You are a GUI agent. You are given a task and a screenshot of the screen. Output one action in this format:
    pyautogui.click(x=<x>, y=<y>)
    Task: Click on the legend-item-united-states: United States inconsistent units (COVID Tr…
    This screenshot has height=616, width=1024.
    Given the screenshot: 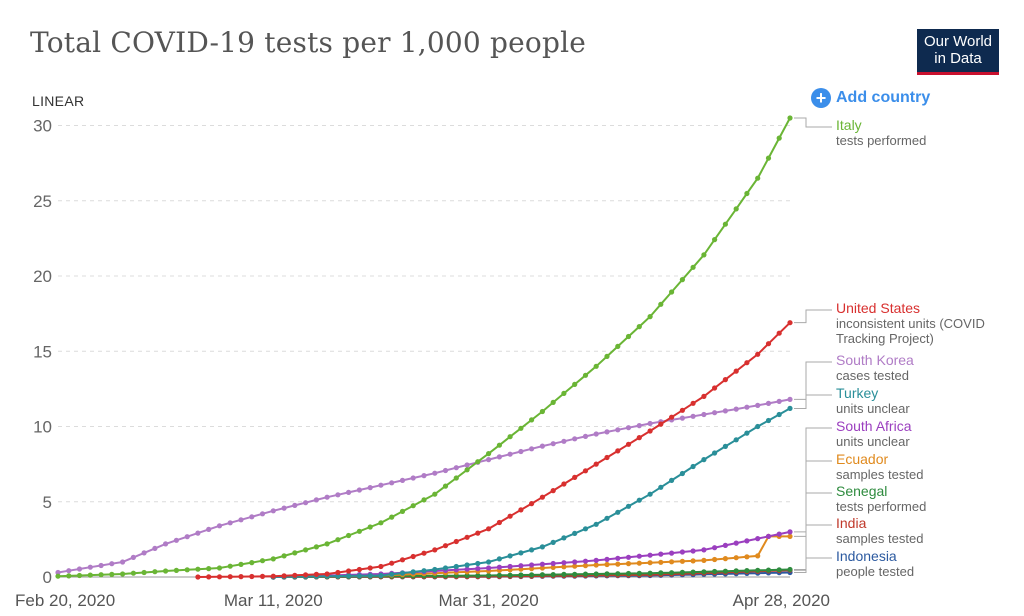 What is the action you would take?
    pyautogui.click(x=910, y=324)
    